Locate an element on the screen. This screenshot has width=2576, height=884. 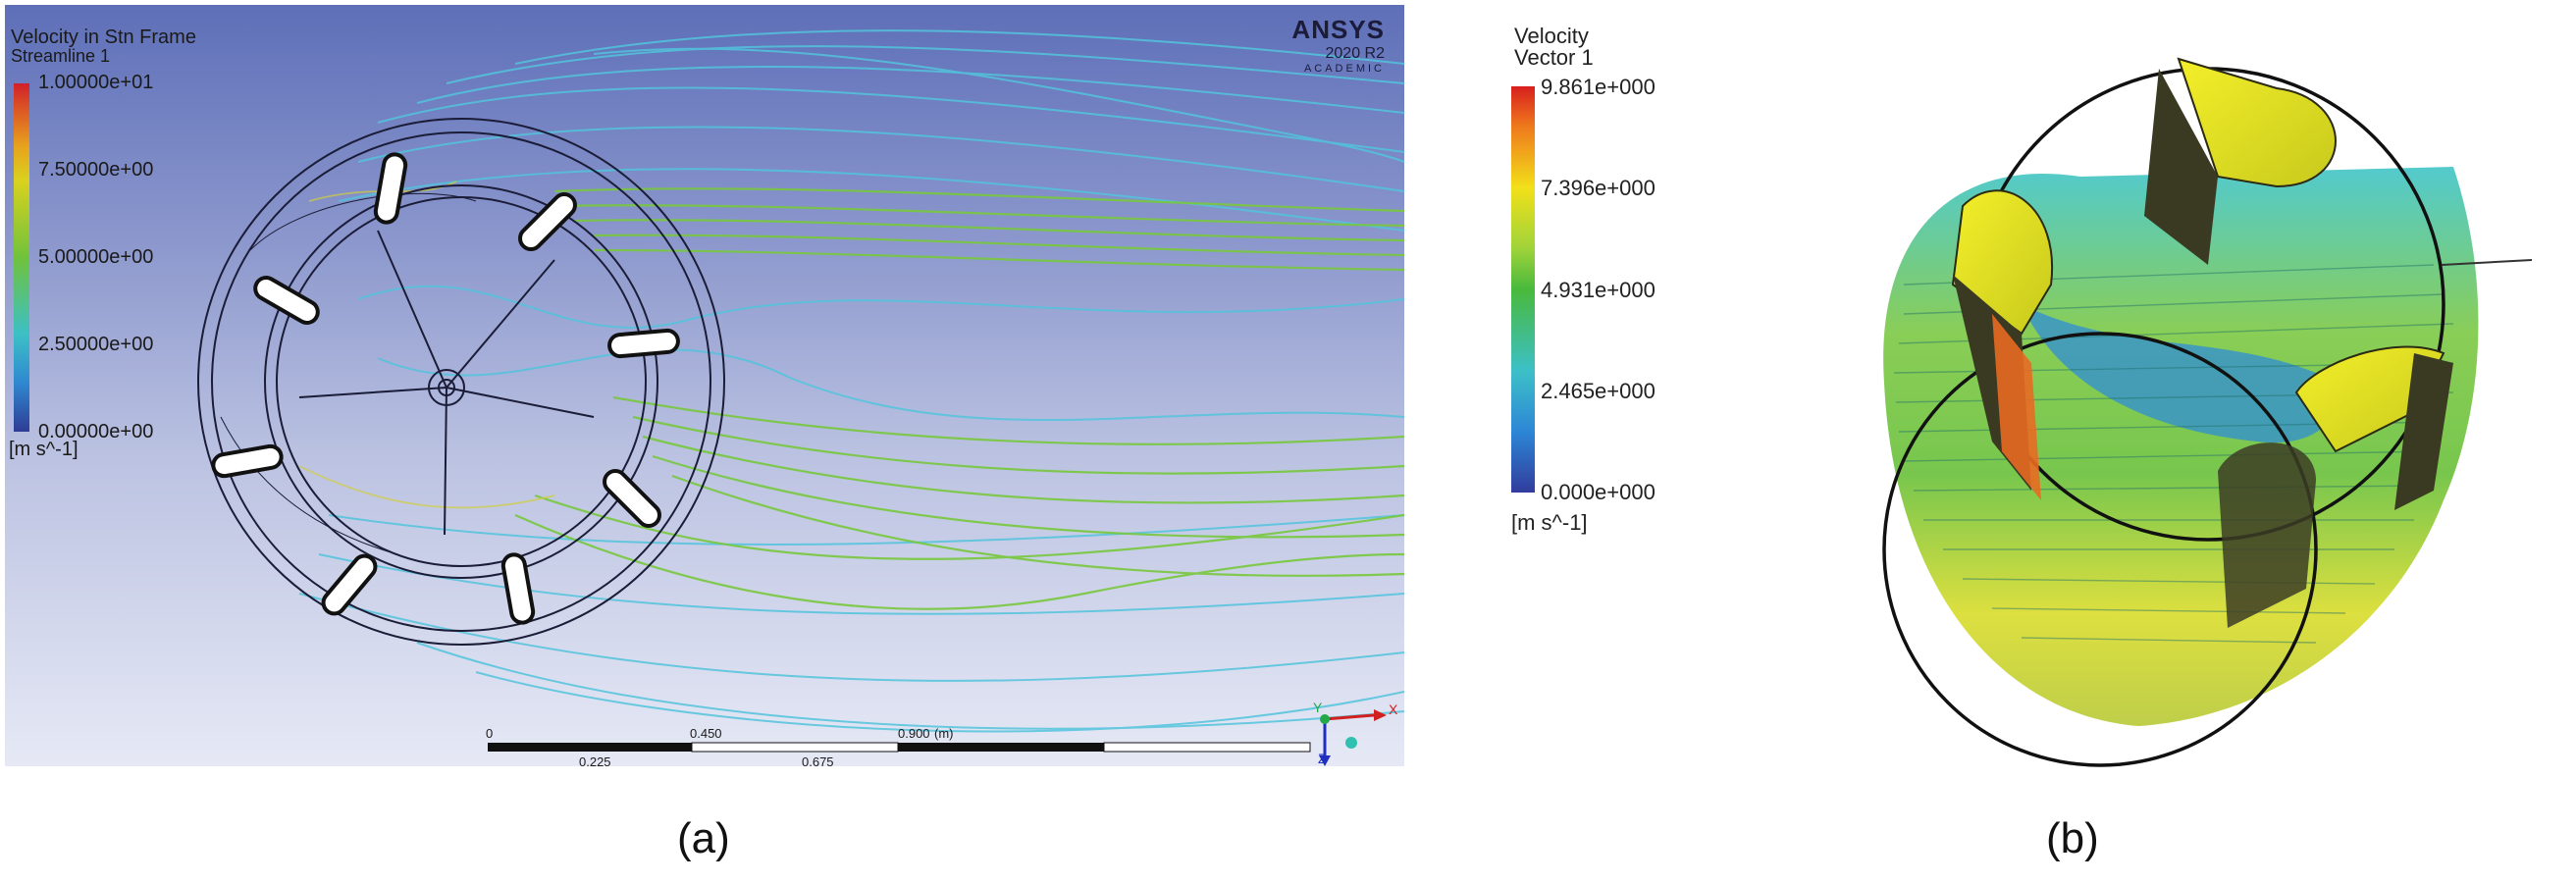
legend-title: Velocity is located at coordinates (1551, 36).